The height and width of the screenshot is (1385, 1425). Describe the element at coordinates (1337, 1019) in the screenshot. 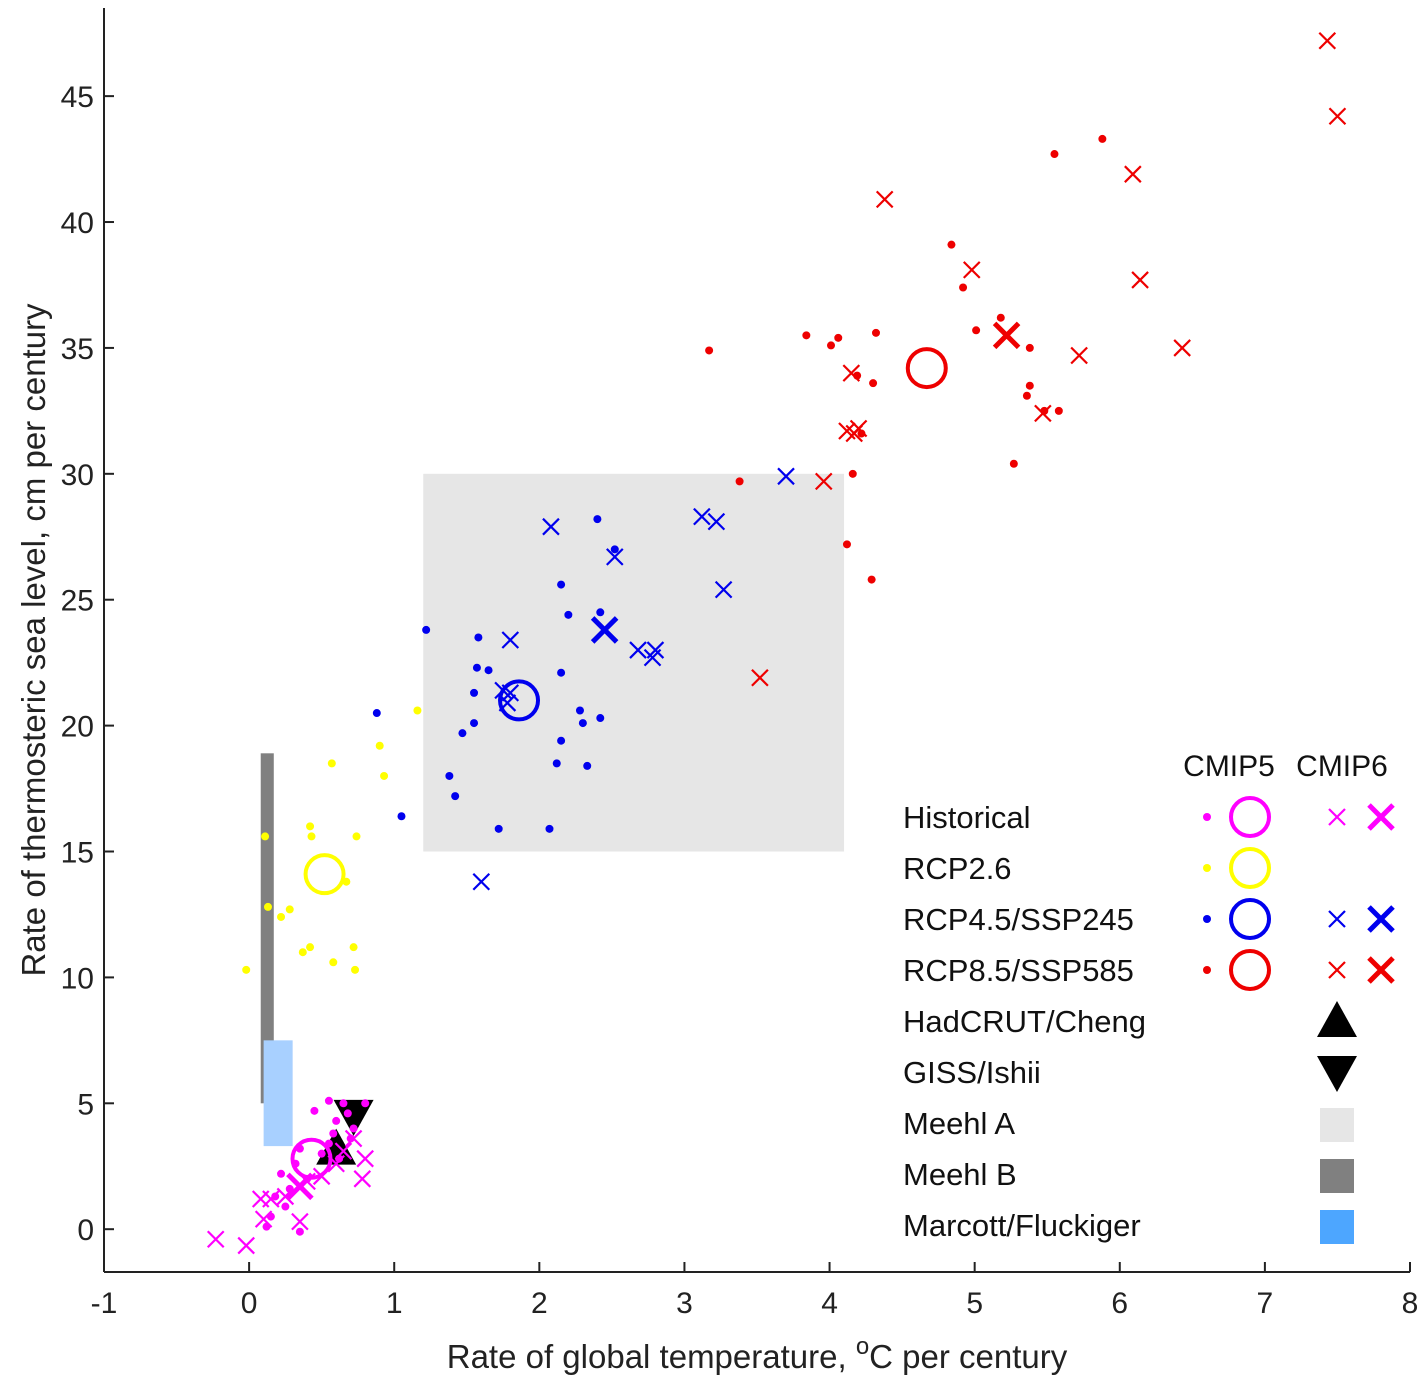

I see `legend-triangle-up-icon` at that location.